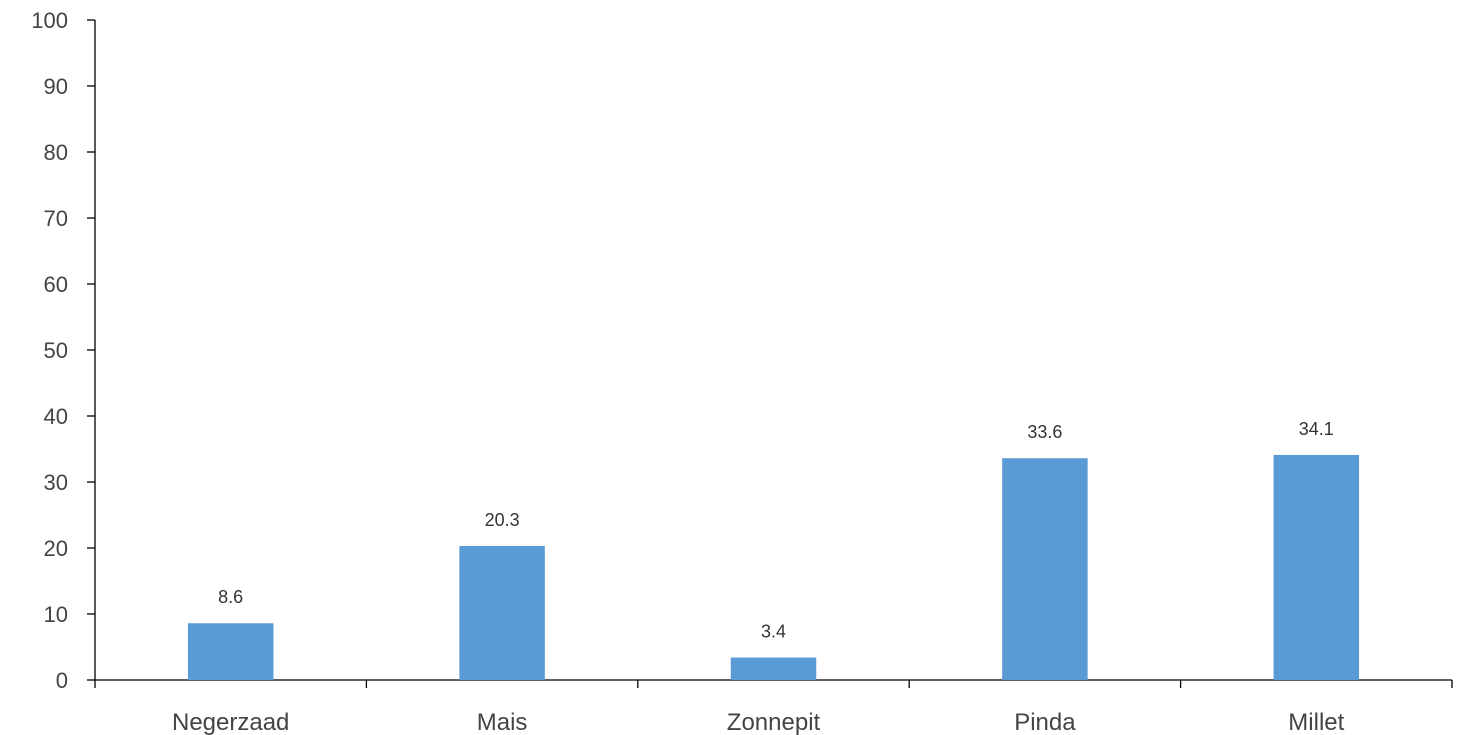  I want to click on y-tick-label: 80, so click(56, 152).